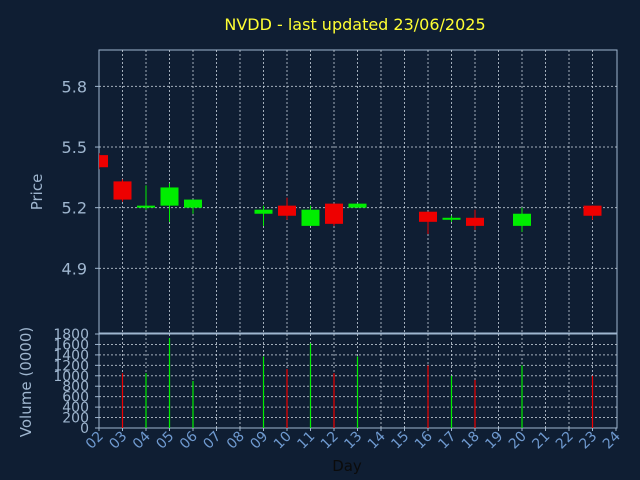 The width and height of the screenshot is (640, 480). Describe the element at coordinates (350, 193) in the screenshot. I see `candles` at that location.